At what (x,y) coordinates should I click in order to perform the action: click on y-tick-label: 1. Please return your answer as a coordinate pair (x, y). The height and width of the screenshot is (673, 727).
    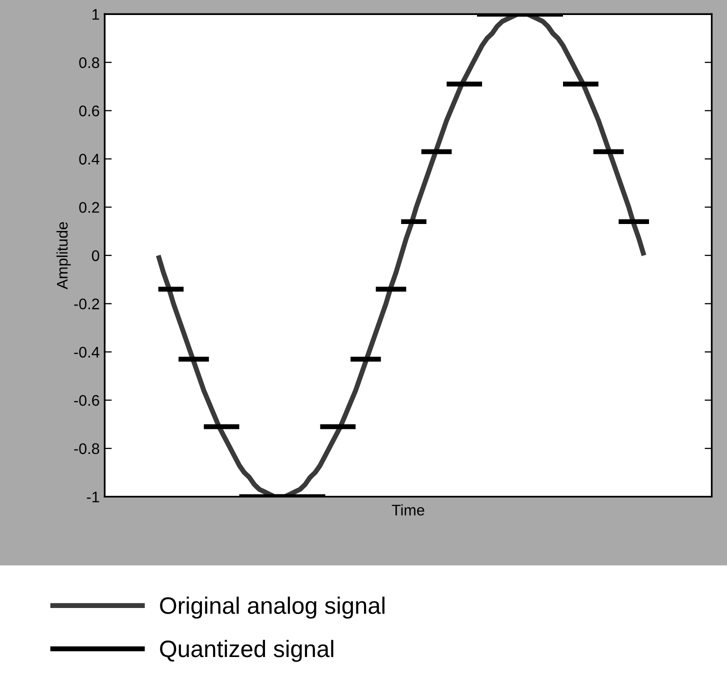
    Looking at the image, I should click on (96, 14).